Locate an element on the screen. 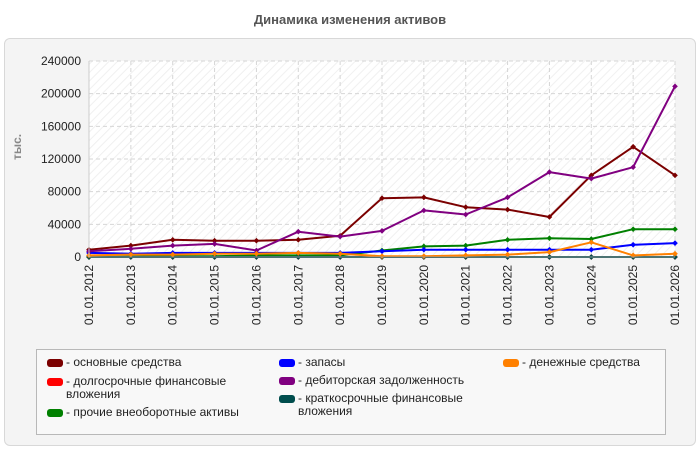  x-tick-label: 01.01.2017 is located at coordinates (298, 295).